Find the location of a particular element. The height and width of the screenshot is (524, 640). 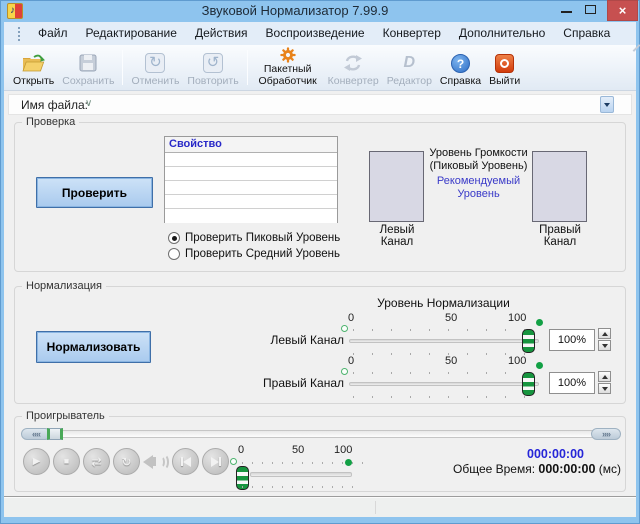

combobox-dropdown-button is located at coordinates (607, 104).